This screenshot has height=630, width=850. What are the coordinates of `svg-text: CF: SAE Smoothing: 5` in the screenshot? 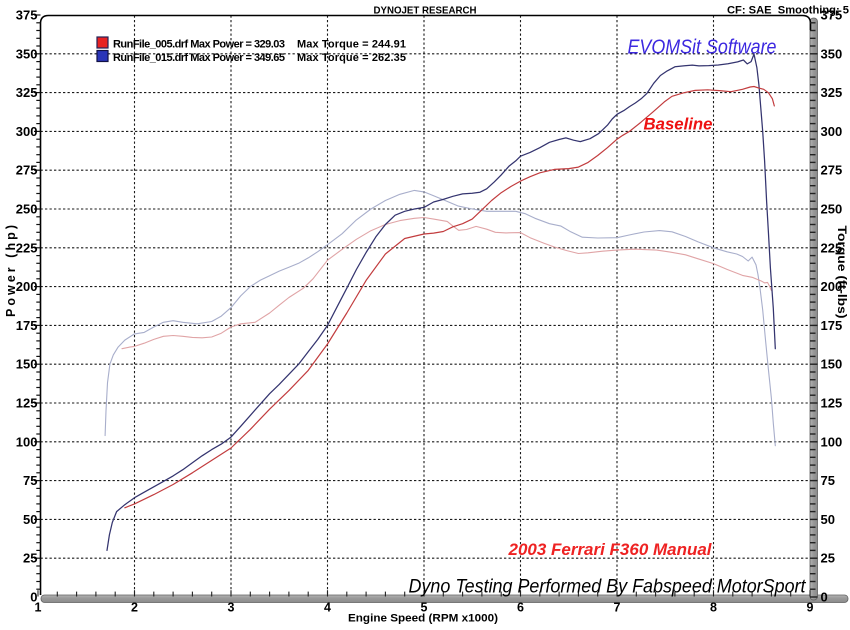 It's located at (788, 11).